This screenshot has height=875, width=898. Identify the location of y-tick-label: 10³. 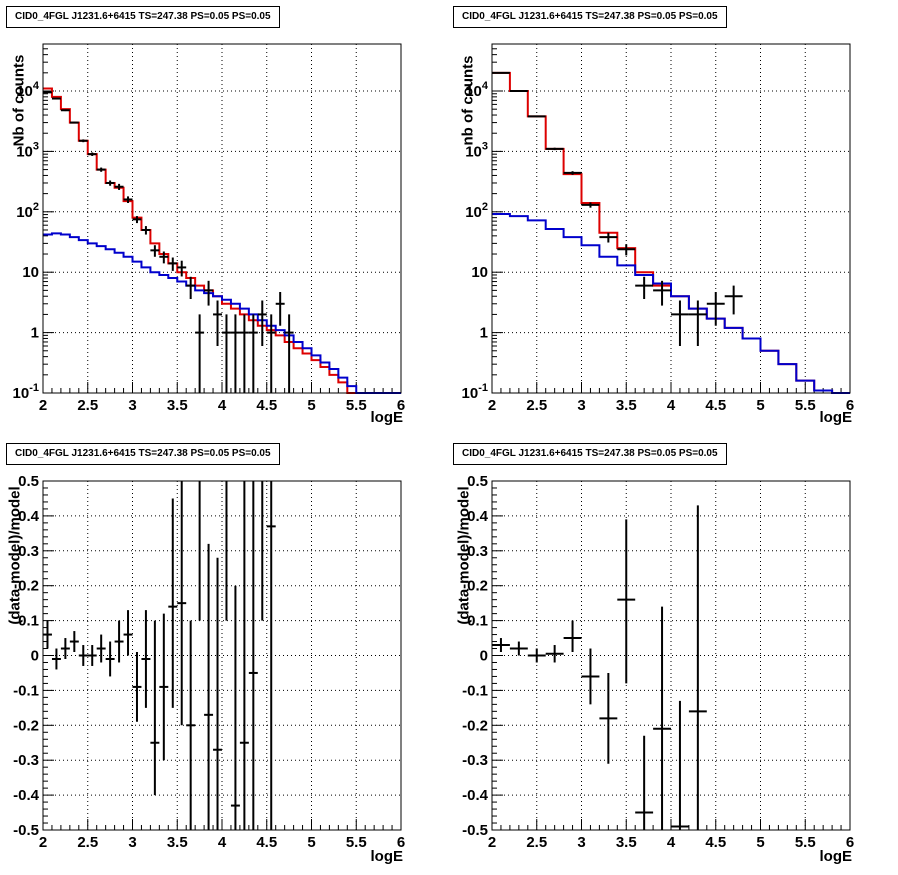
(27, 150).